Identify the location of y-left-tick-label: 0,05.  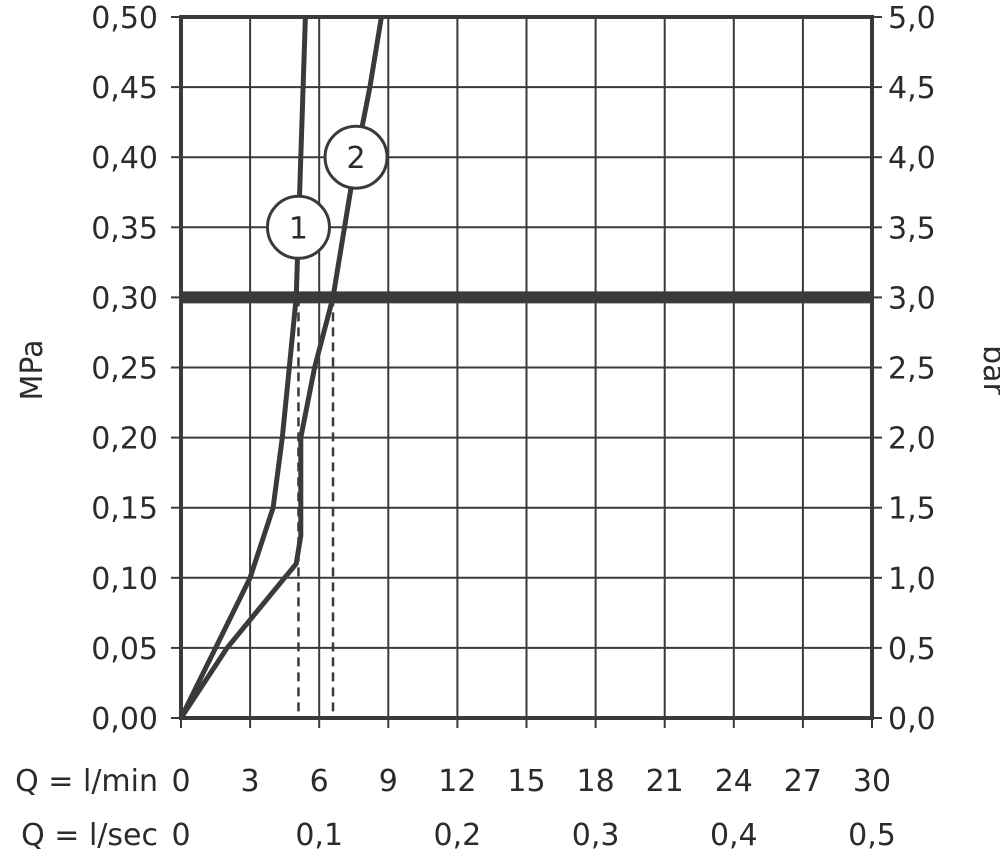
(124, 649).